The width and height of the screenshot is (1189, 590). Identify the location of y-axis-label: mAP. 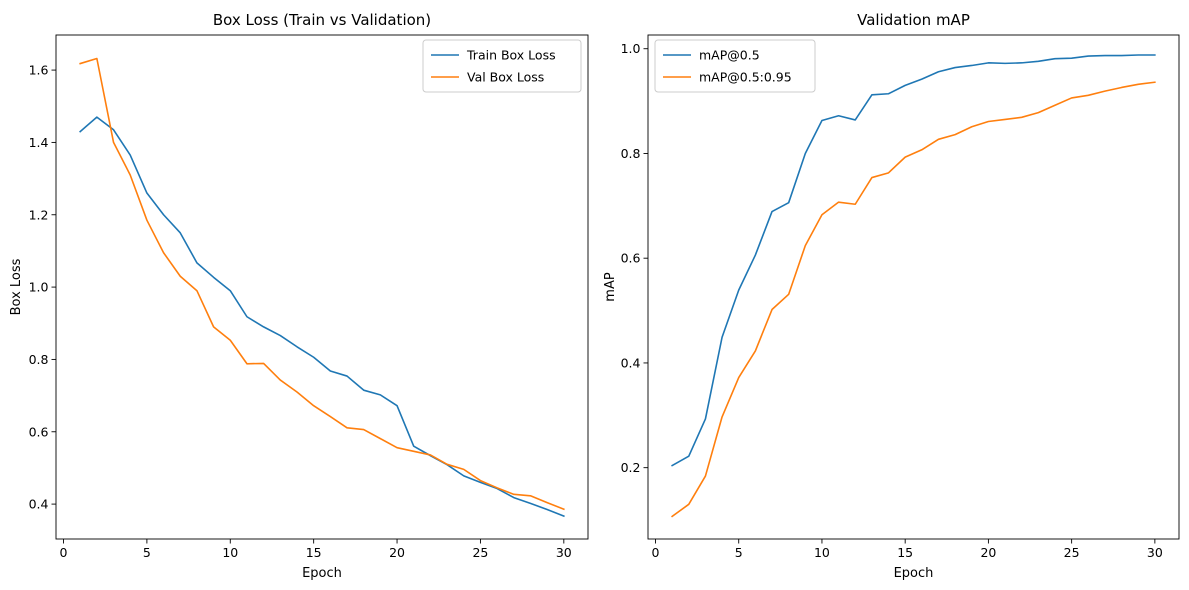
(610, 287).